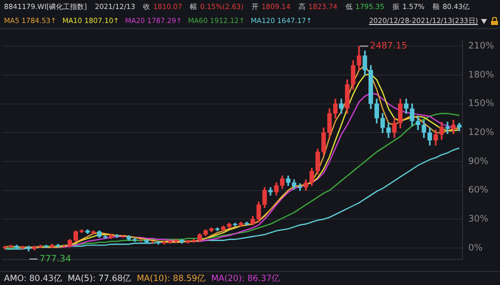  Describe the element at coordinates (475, 248) in the screenshot. I see `y-tick-label: 0%` at that location.